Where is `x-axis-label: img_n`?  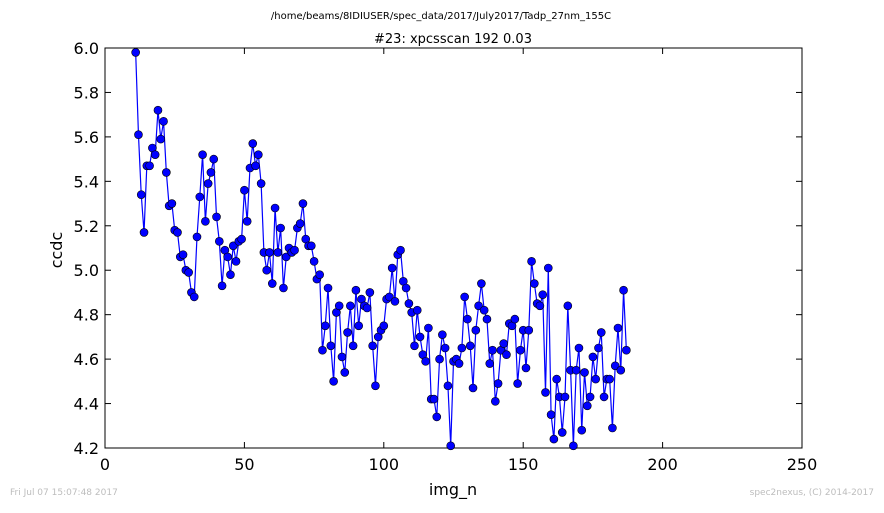 x-axis-label: img_n is located at coordinates (453, 490).